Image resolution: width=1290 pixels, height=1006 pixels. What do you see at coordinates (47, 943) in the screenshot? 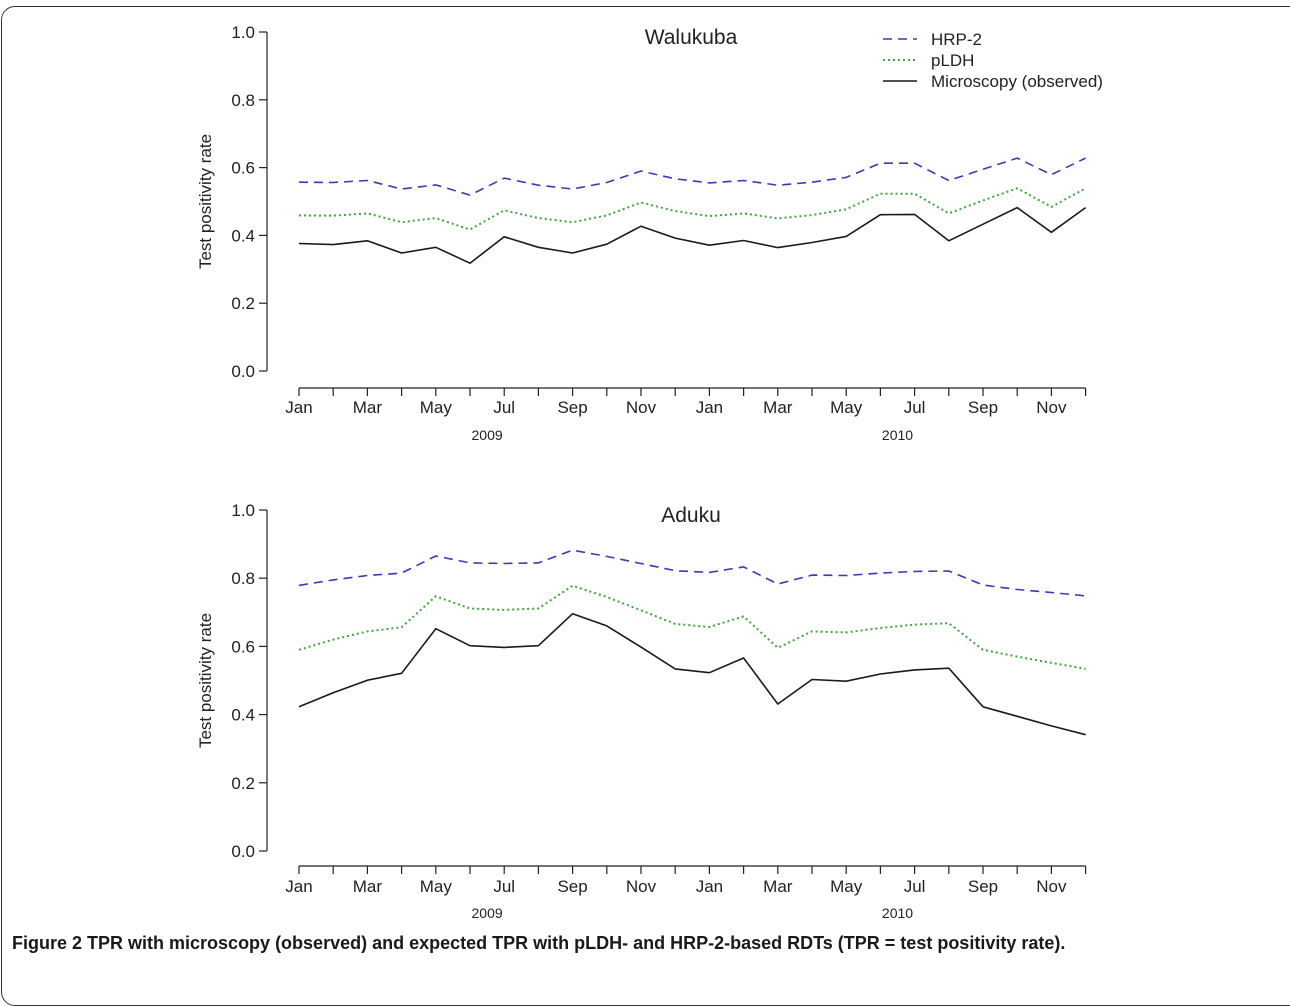
I see `caption-label: Figure 2` at bounding box center [47, 943].